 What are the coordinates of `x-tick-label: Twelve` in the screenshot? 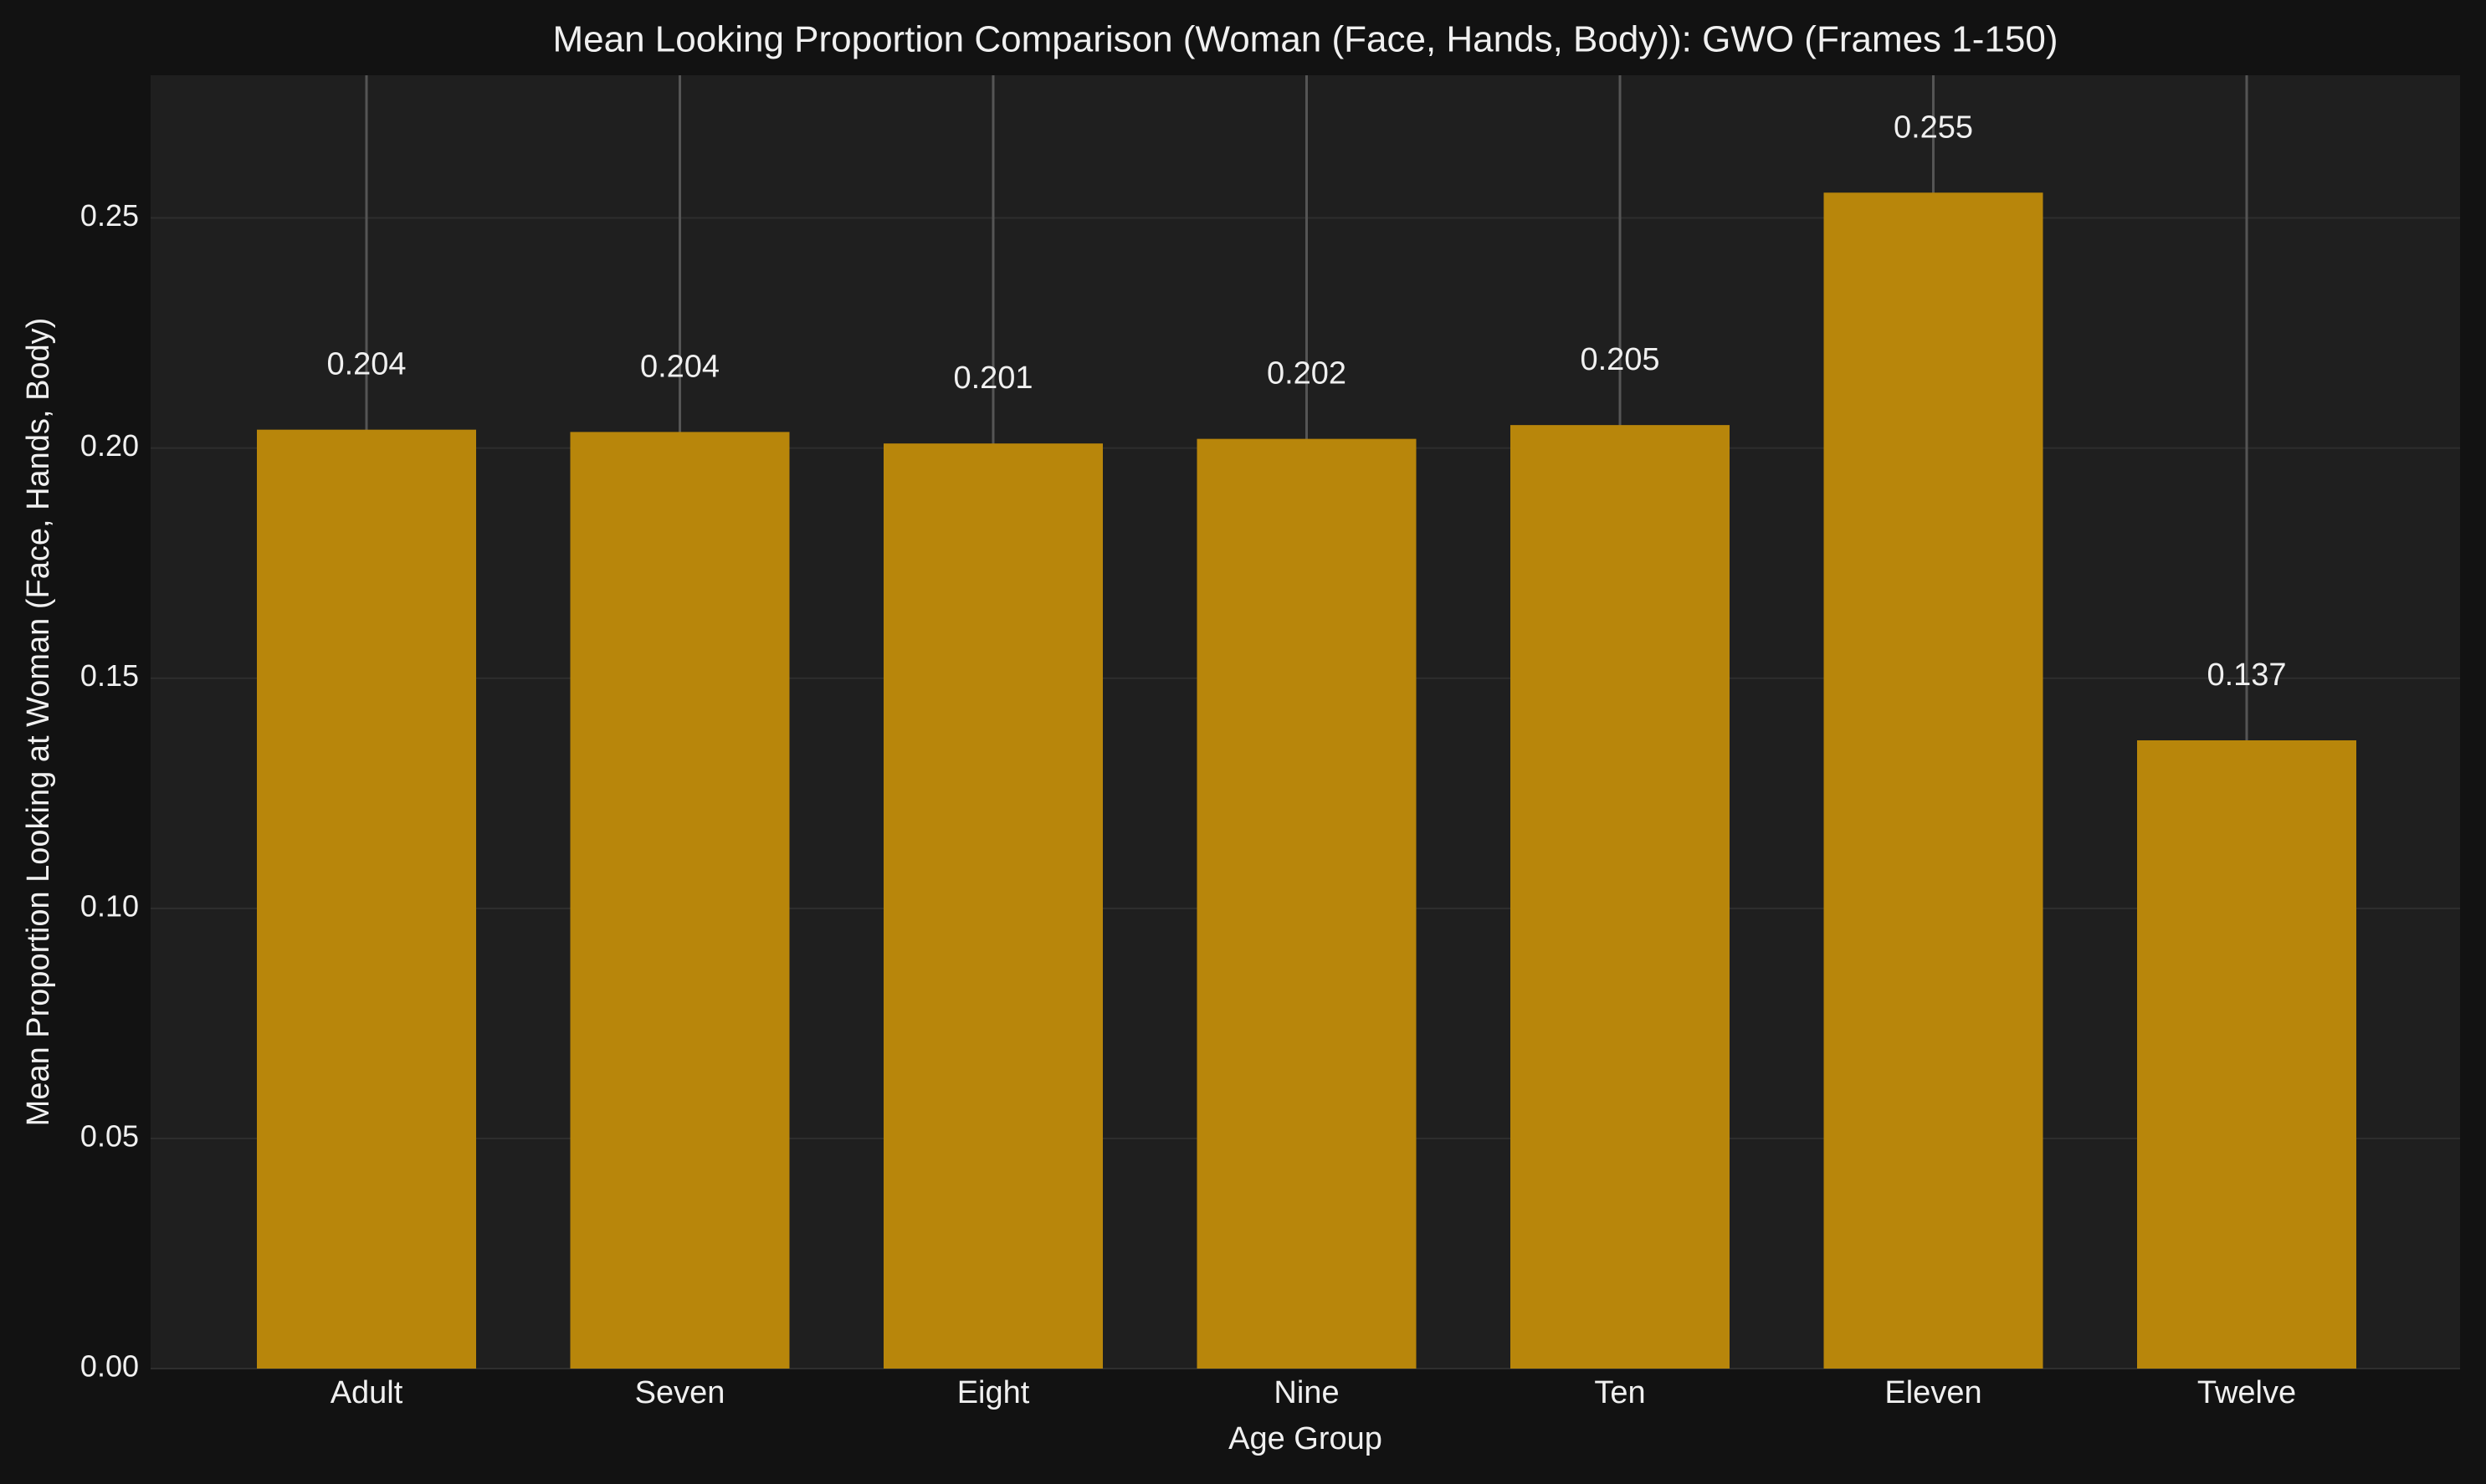 It's located at (2246, 1392).